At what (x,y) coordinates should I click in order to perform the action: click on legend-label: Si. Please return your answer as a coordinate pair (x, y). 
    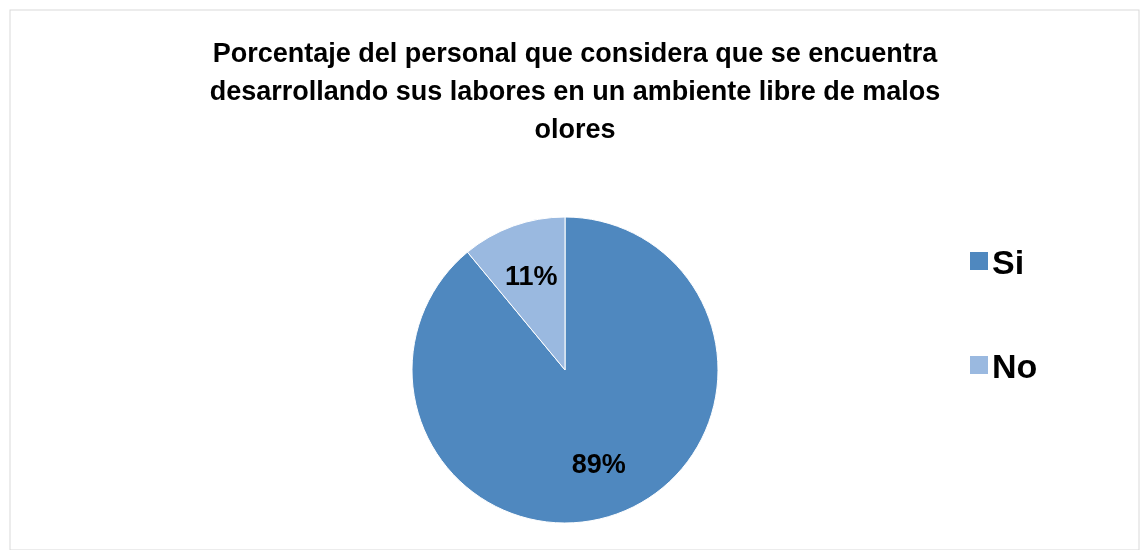
    Looking at the image, I should click on (1008, 262).